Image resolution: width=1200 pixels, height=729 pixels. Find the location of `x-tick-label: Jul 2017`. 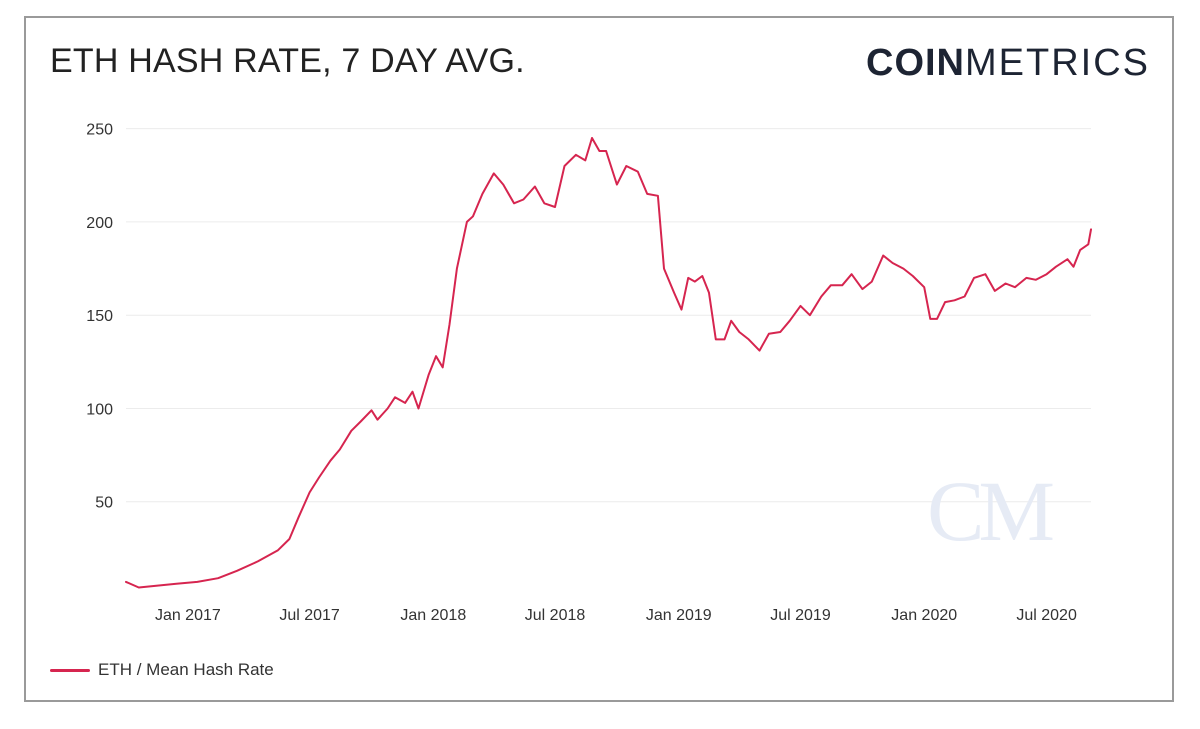

x-tick-label: Jul 2017 is located at coordinates (309, 615).